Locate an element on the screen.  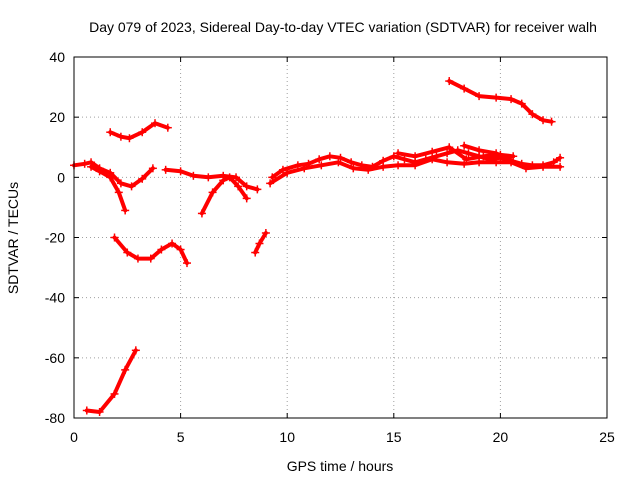
x-axis-label: GPS time / hours is located at coordinates (340, 466).